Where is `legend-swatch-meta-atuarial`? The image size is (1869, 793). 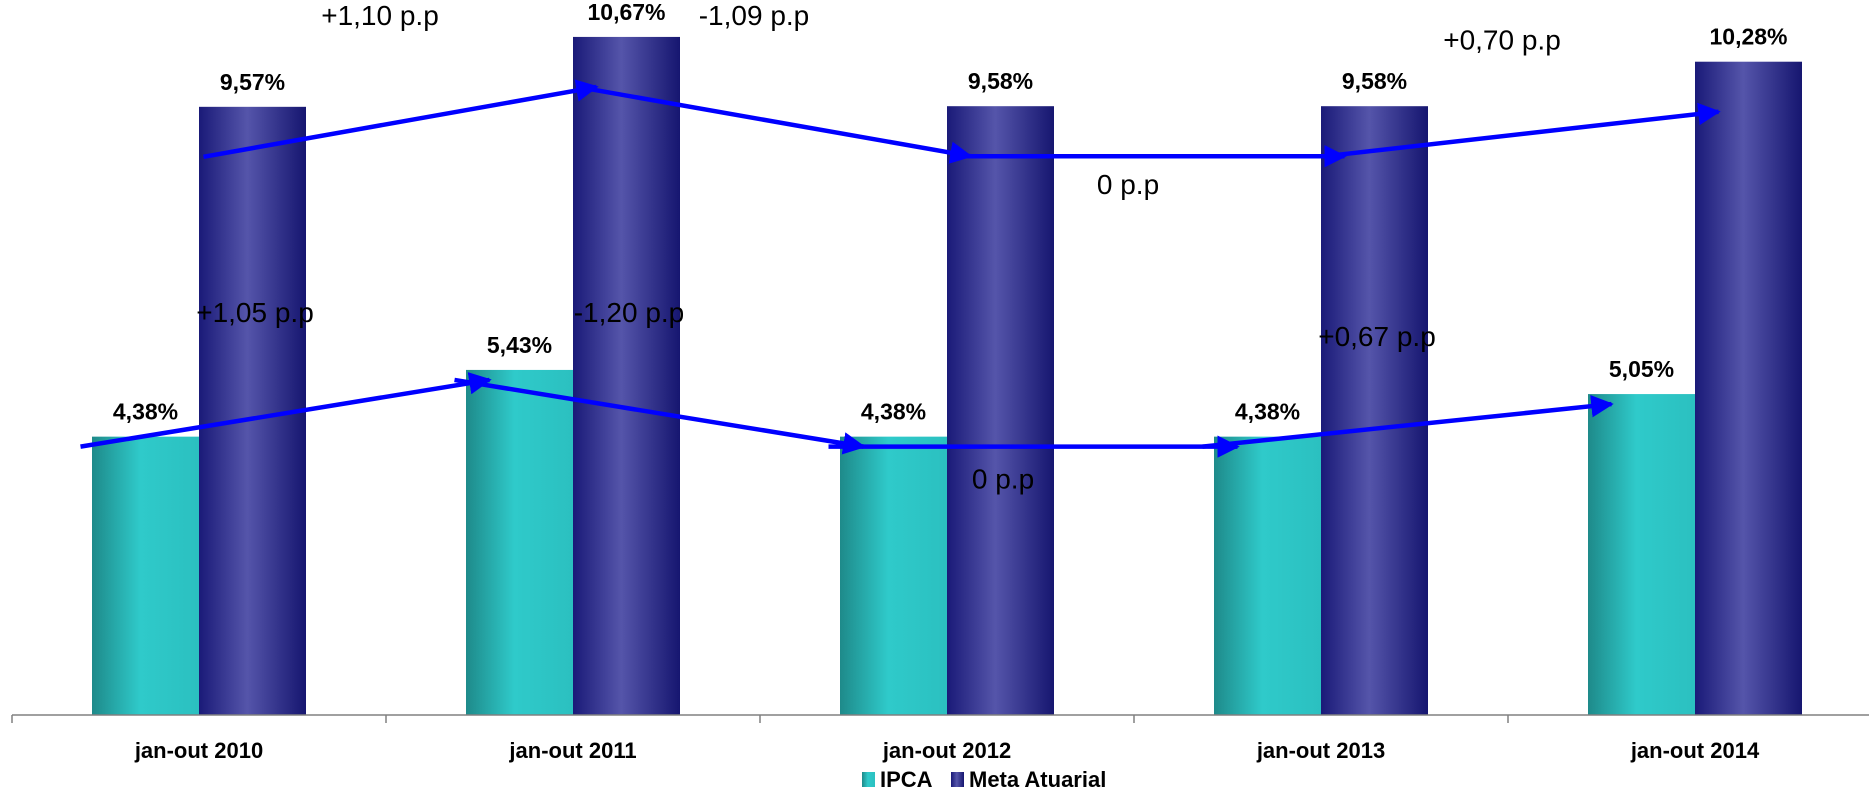
legend-swatch-meta-atuarial is located at coordinates (957, 779).